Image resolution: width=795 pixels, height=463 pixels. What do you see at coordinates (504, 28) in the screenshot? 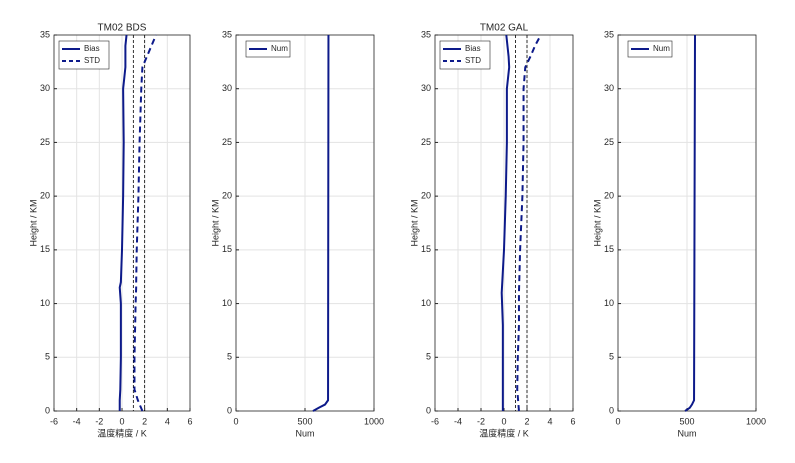
I see `chart-title: TM02 GAL` at bounding box center [504, 28].